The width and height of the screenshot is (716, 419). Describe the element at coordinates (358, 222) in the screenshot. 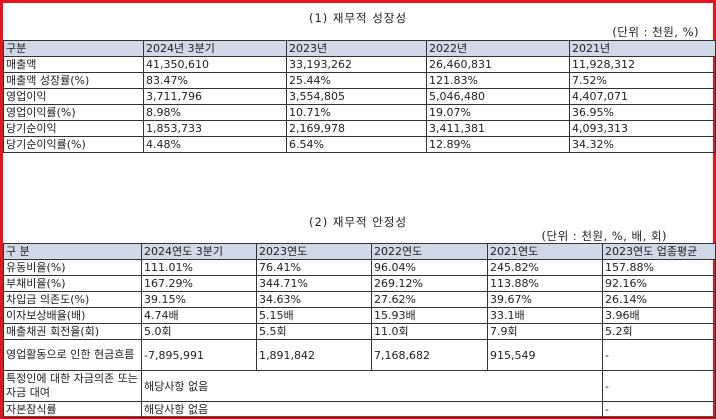

I see `stability-title: (2) 재무적 안정성` at that location.